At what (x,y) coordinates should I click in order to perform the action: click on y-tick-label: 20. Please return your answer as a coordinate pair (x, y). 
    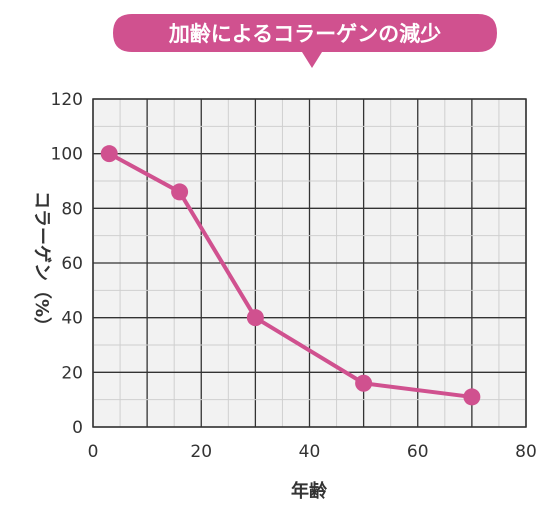
    Looking at the image, I should click on (72, 373).